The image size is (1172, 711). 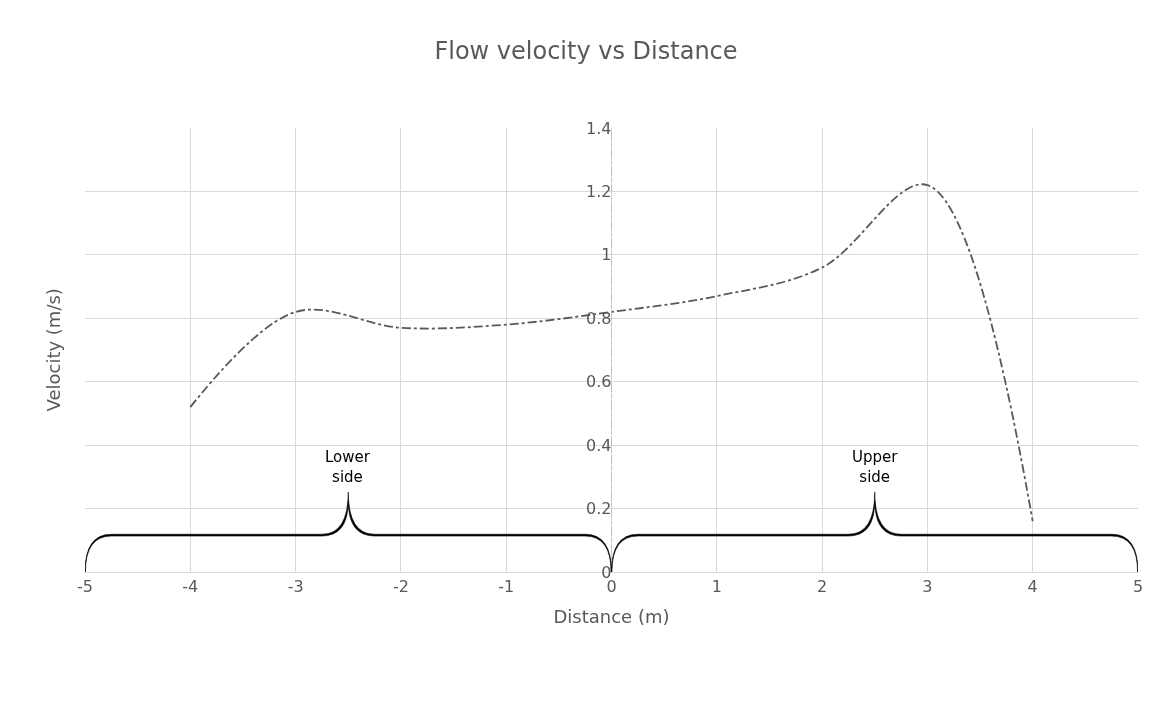 What do you see at coordinates (1138, 587) in the screenshot?
I see `x-tick-label: 5` at bounding box center [1138, 587].